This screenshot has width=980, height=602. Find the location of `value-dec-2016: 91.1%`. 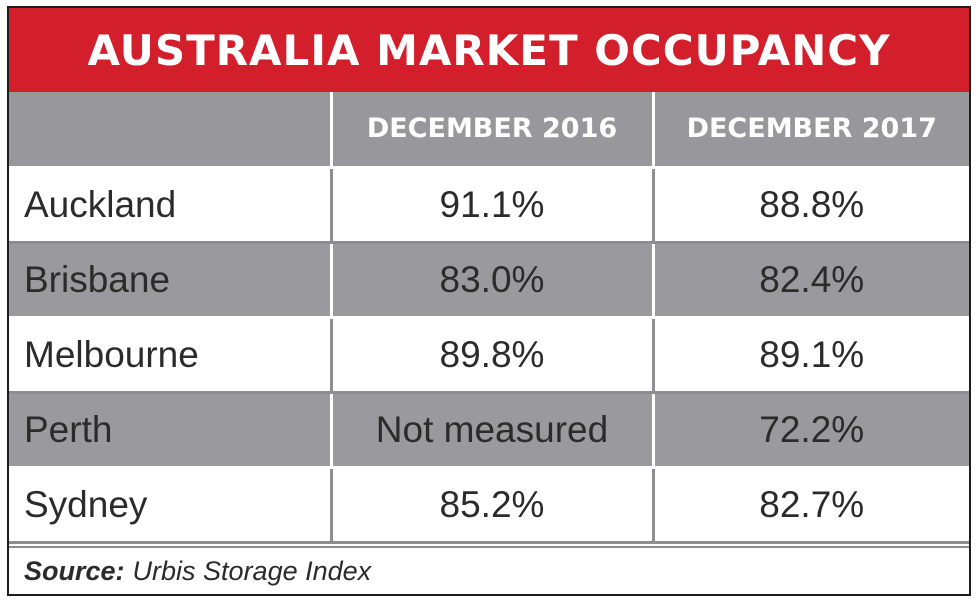

value-dec-2016: 91.1% is located at coordinates (493, 205).